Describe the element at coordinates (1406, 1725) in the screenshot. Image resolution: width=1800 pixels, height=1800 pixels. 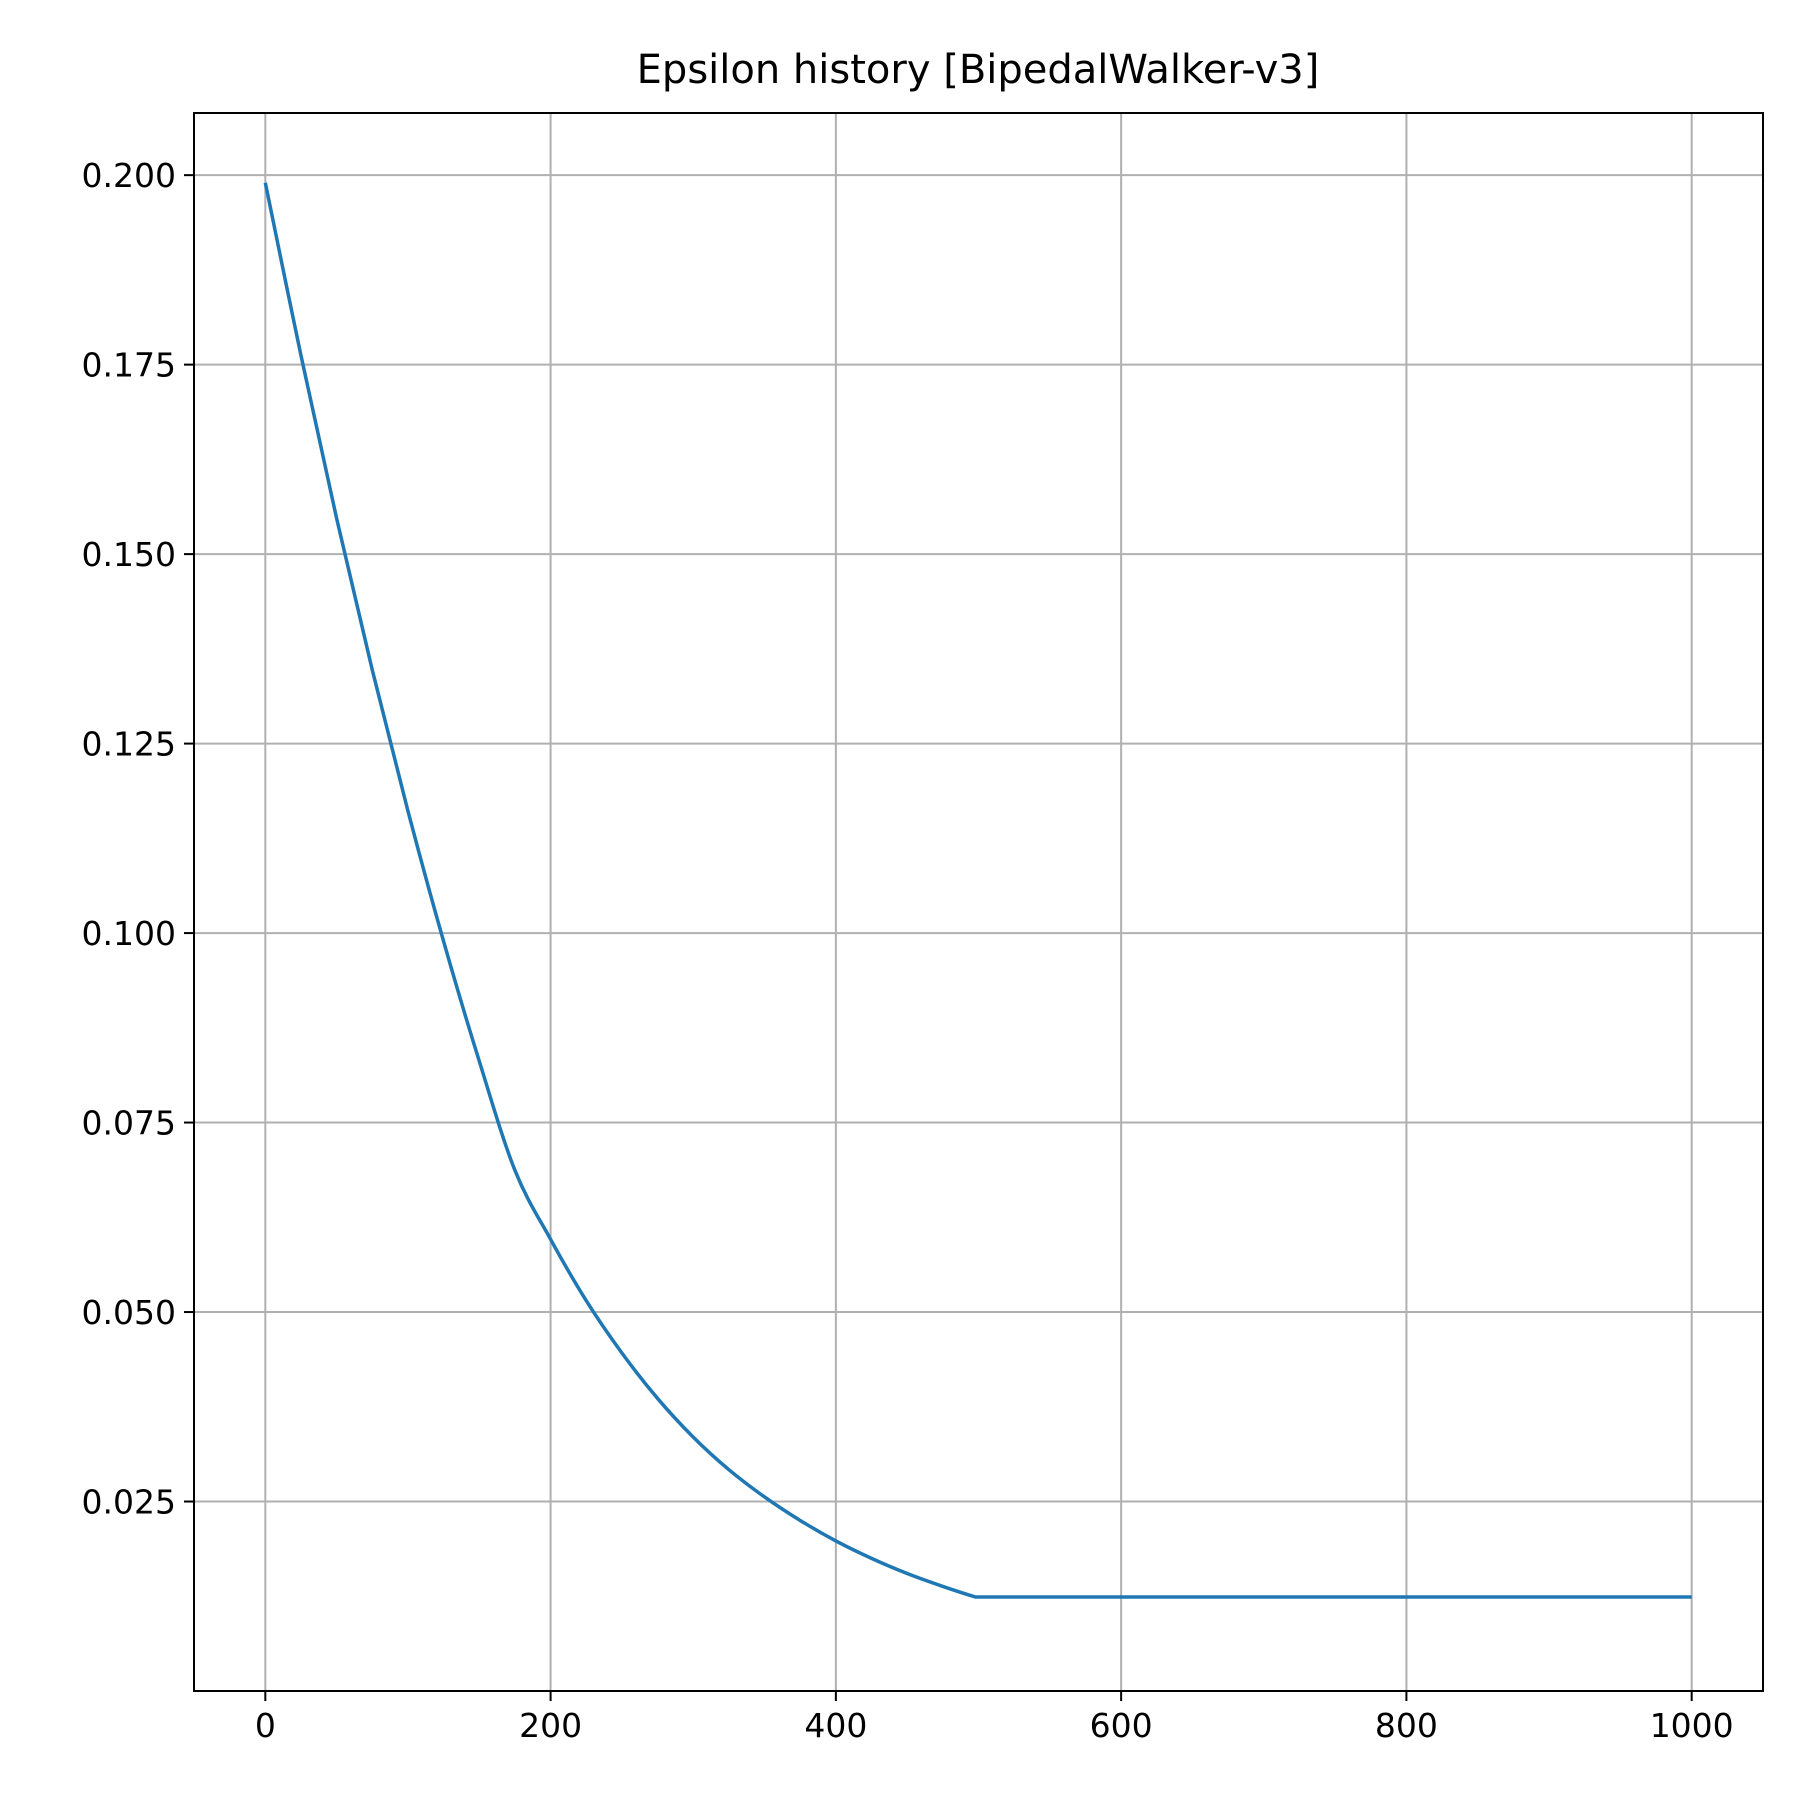
I see `x-tick-label: 800` at that location.